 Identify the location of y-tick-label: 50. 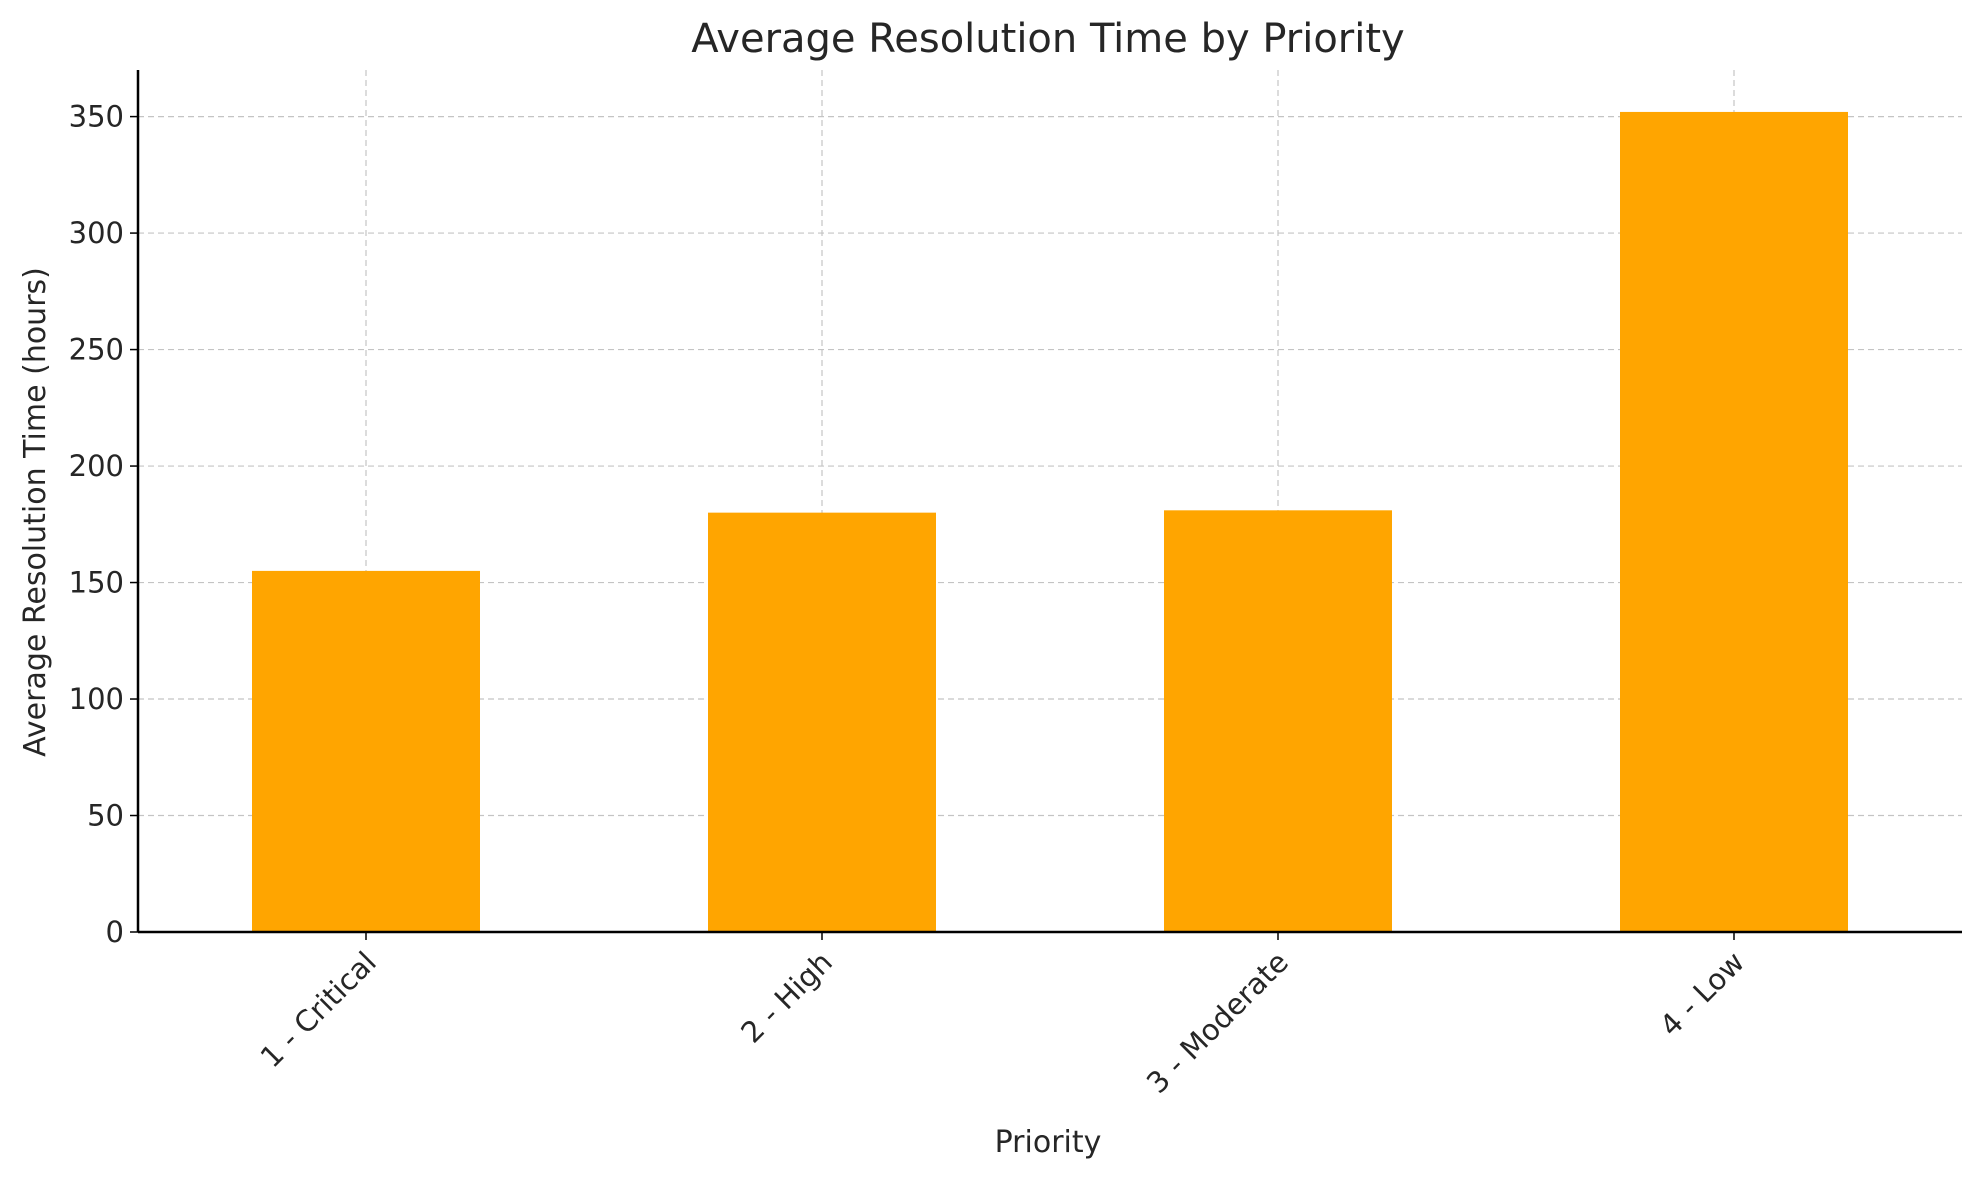
(105, 816).